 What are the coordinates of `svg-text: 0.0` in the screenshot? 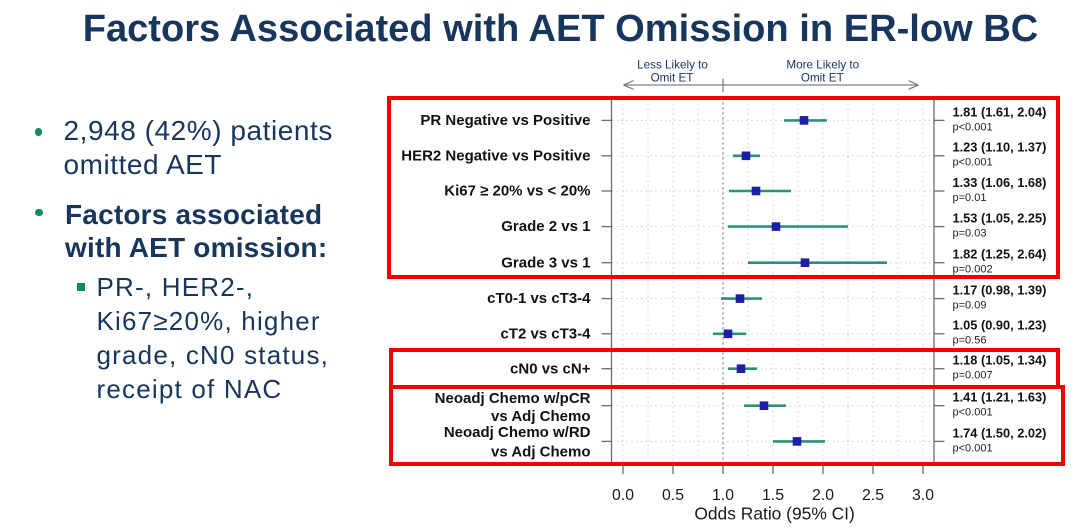 It's located at (623, 495).